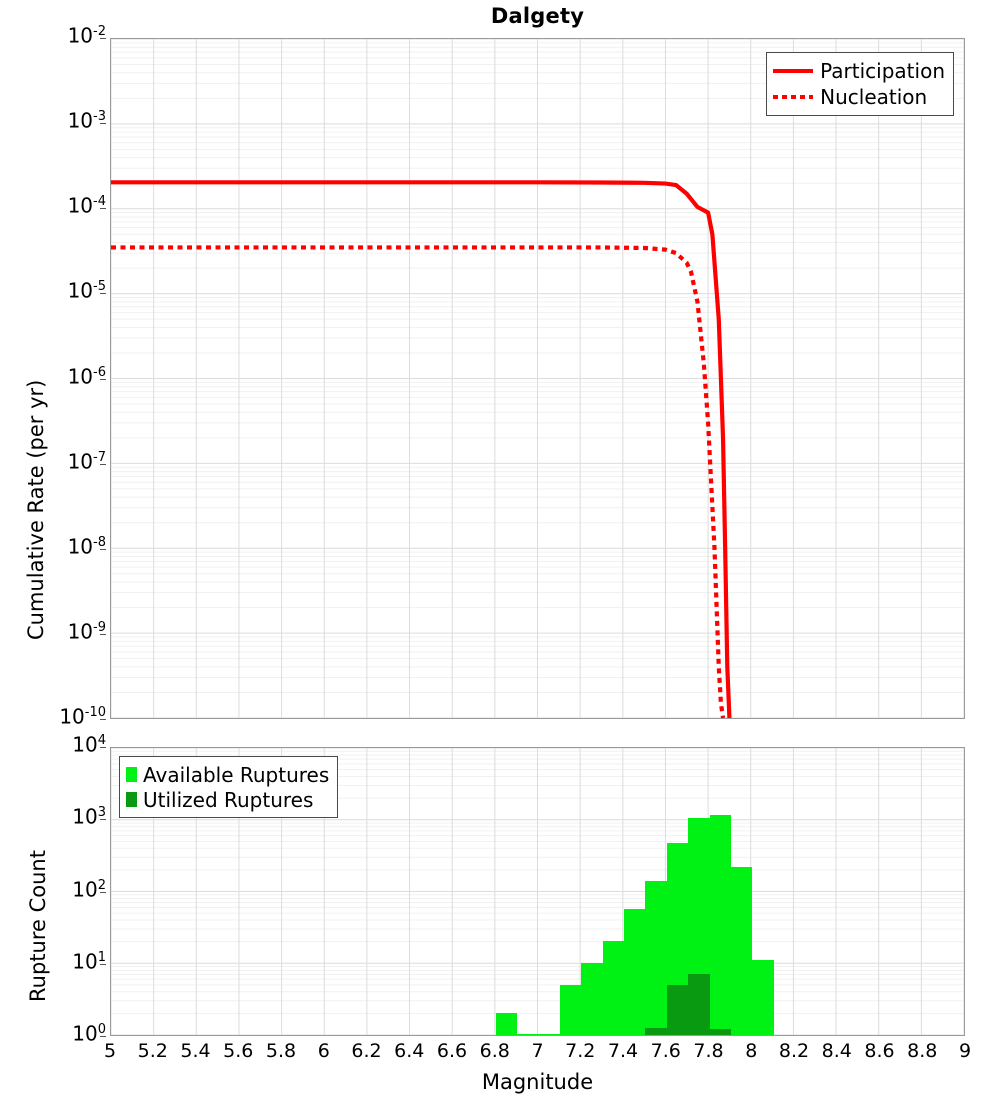  What do you see at coordinates (965, 1051) in the screenshot?
I see `x-tick-label: 9` at bounding box center [965, 1051].